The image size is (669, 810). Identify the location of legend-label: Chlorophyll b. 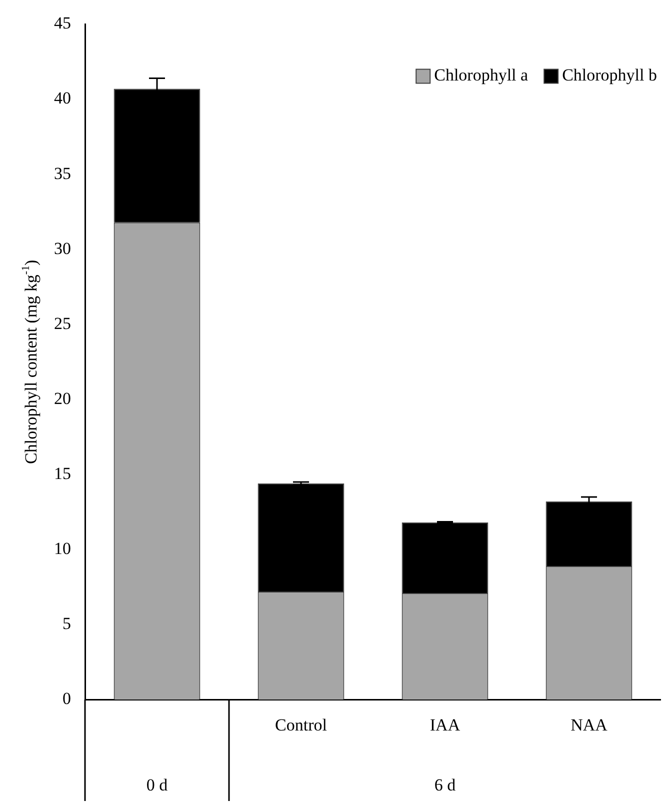
(609, 75).